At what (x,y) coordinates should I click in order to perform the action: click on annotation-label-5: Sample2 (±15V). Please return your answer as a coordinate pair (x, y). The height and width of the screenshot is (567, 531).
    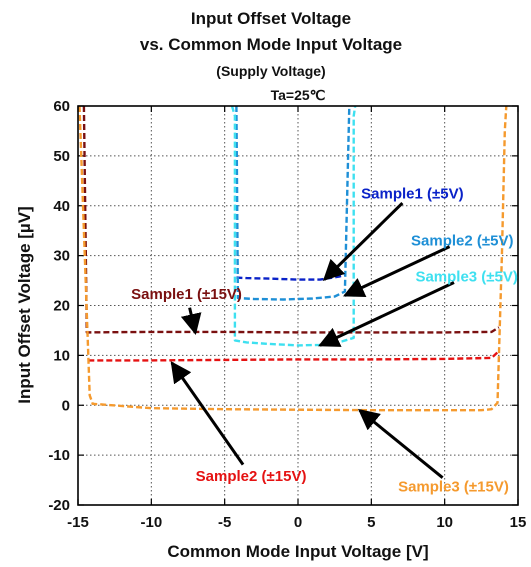
    Looking at the image, I should click on (251, 476).